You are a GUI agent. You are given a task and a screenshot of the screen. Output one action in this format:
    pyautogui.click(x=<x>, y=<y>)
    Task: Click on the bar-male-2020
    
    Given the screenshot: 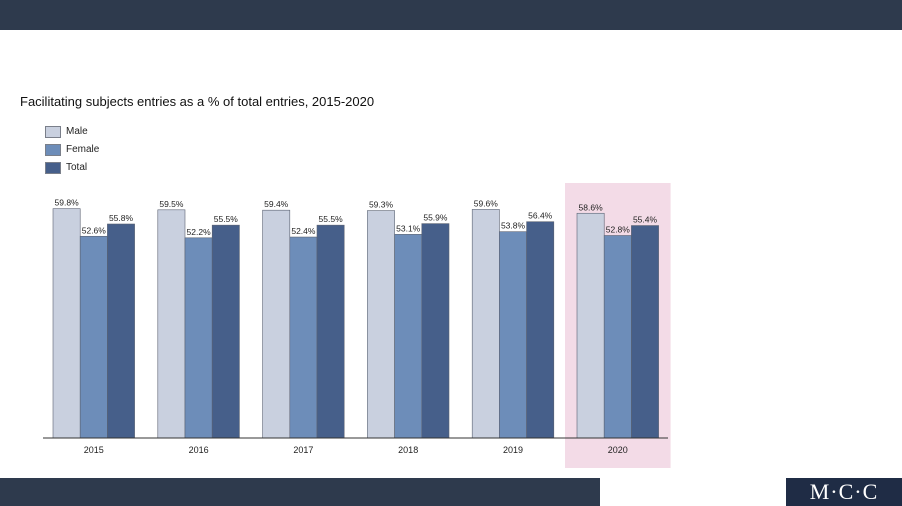 What is the action you would take?
    pyautogui.click(x=590, y=325)
    